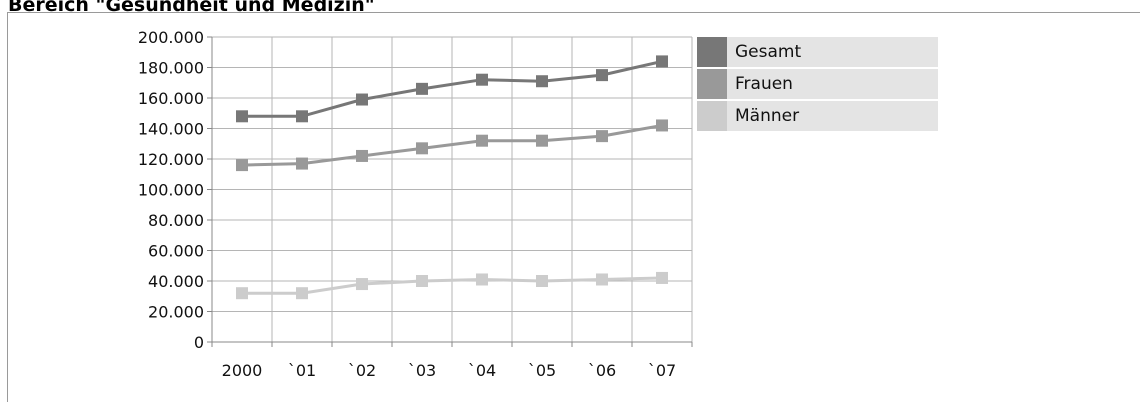  I want to click on x-tick-labels: 2000 `01 `02 `03 `04 `05 `06 `07, so click(449, 370).